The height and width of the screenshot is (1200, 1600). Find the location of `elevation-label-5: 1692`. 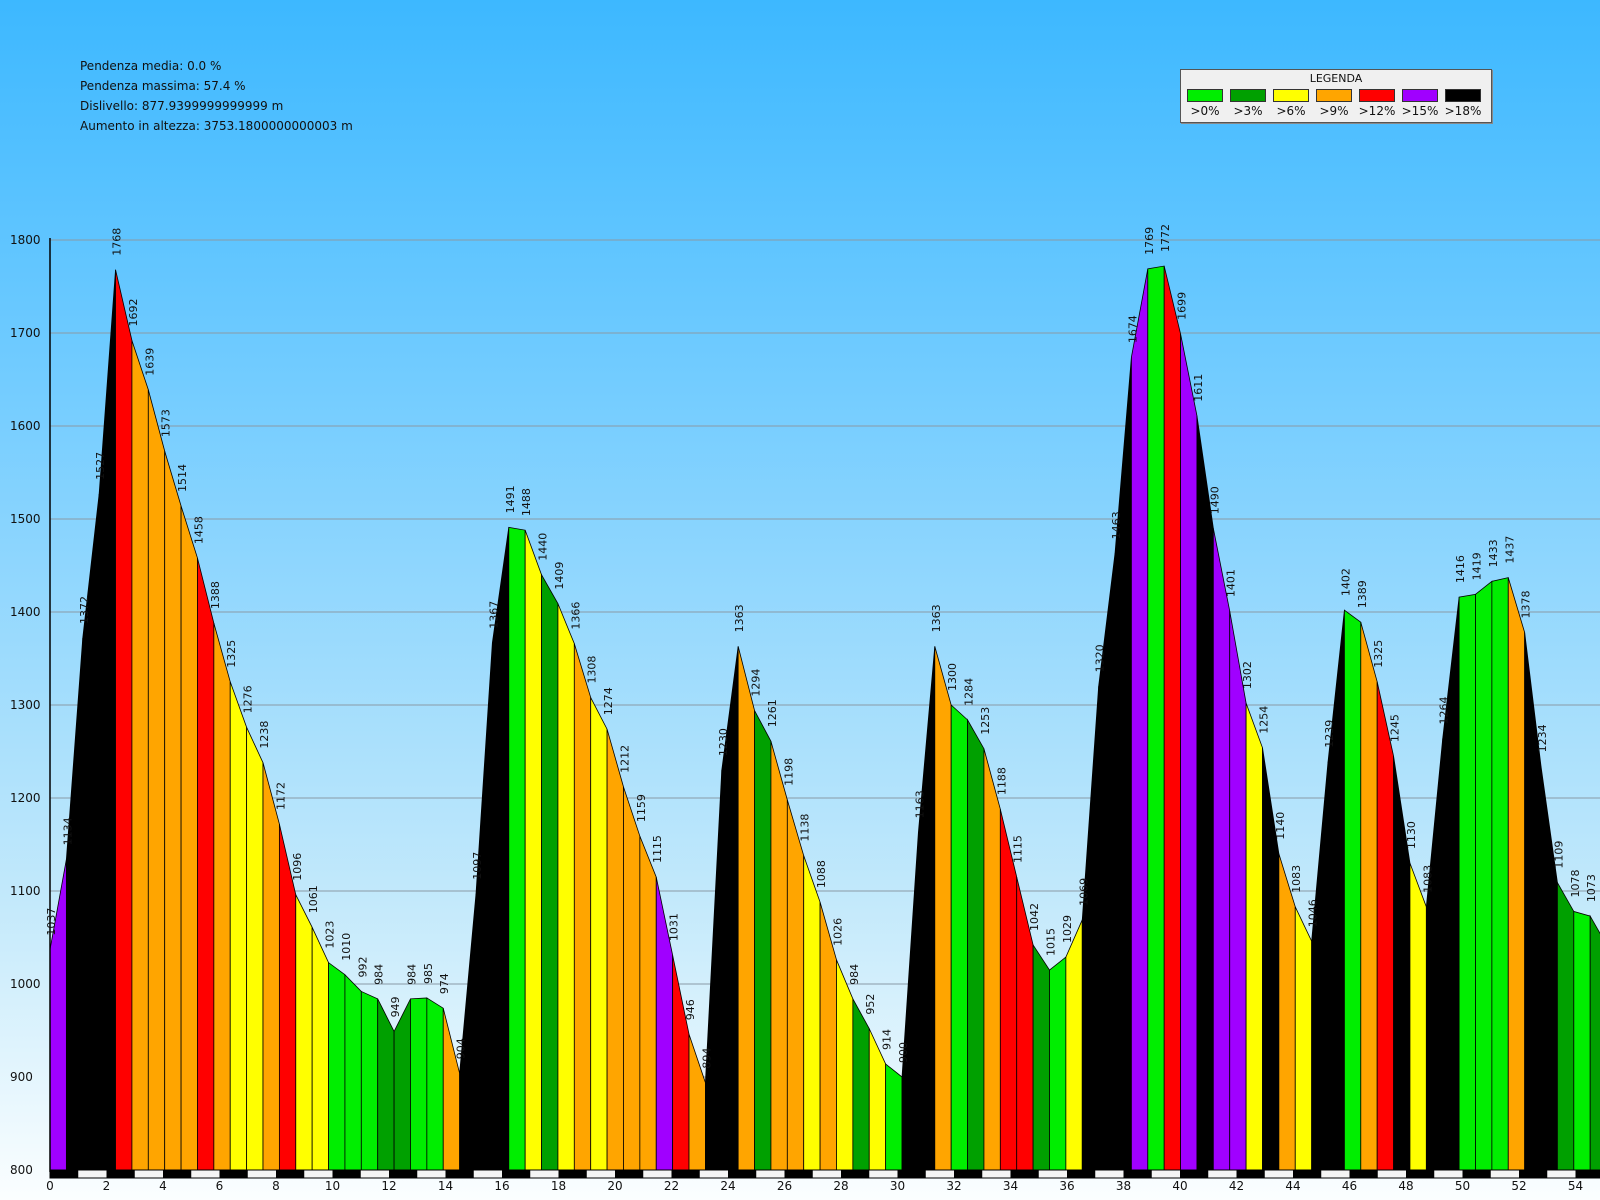

elevation-label-5: 1692 is located at coordinates (133, 312).